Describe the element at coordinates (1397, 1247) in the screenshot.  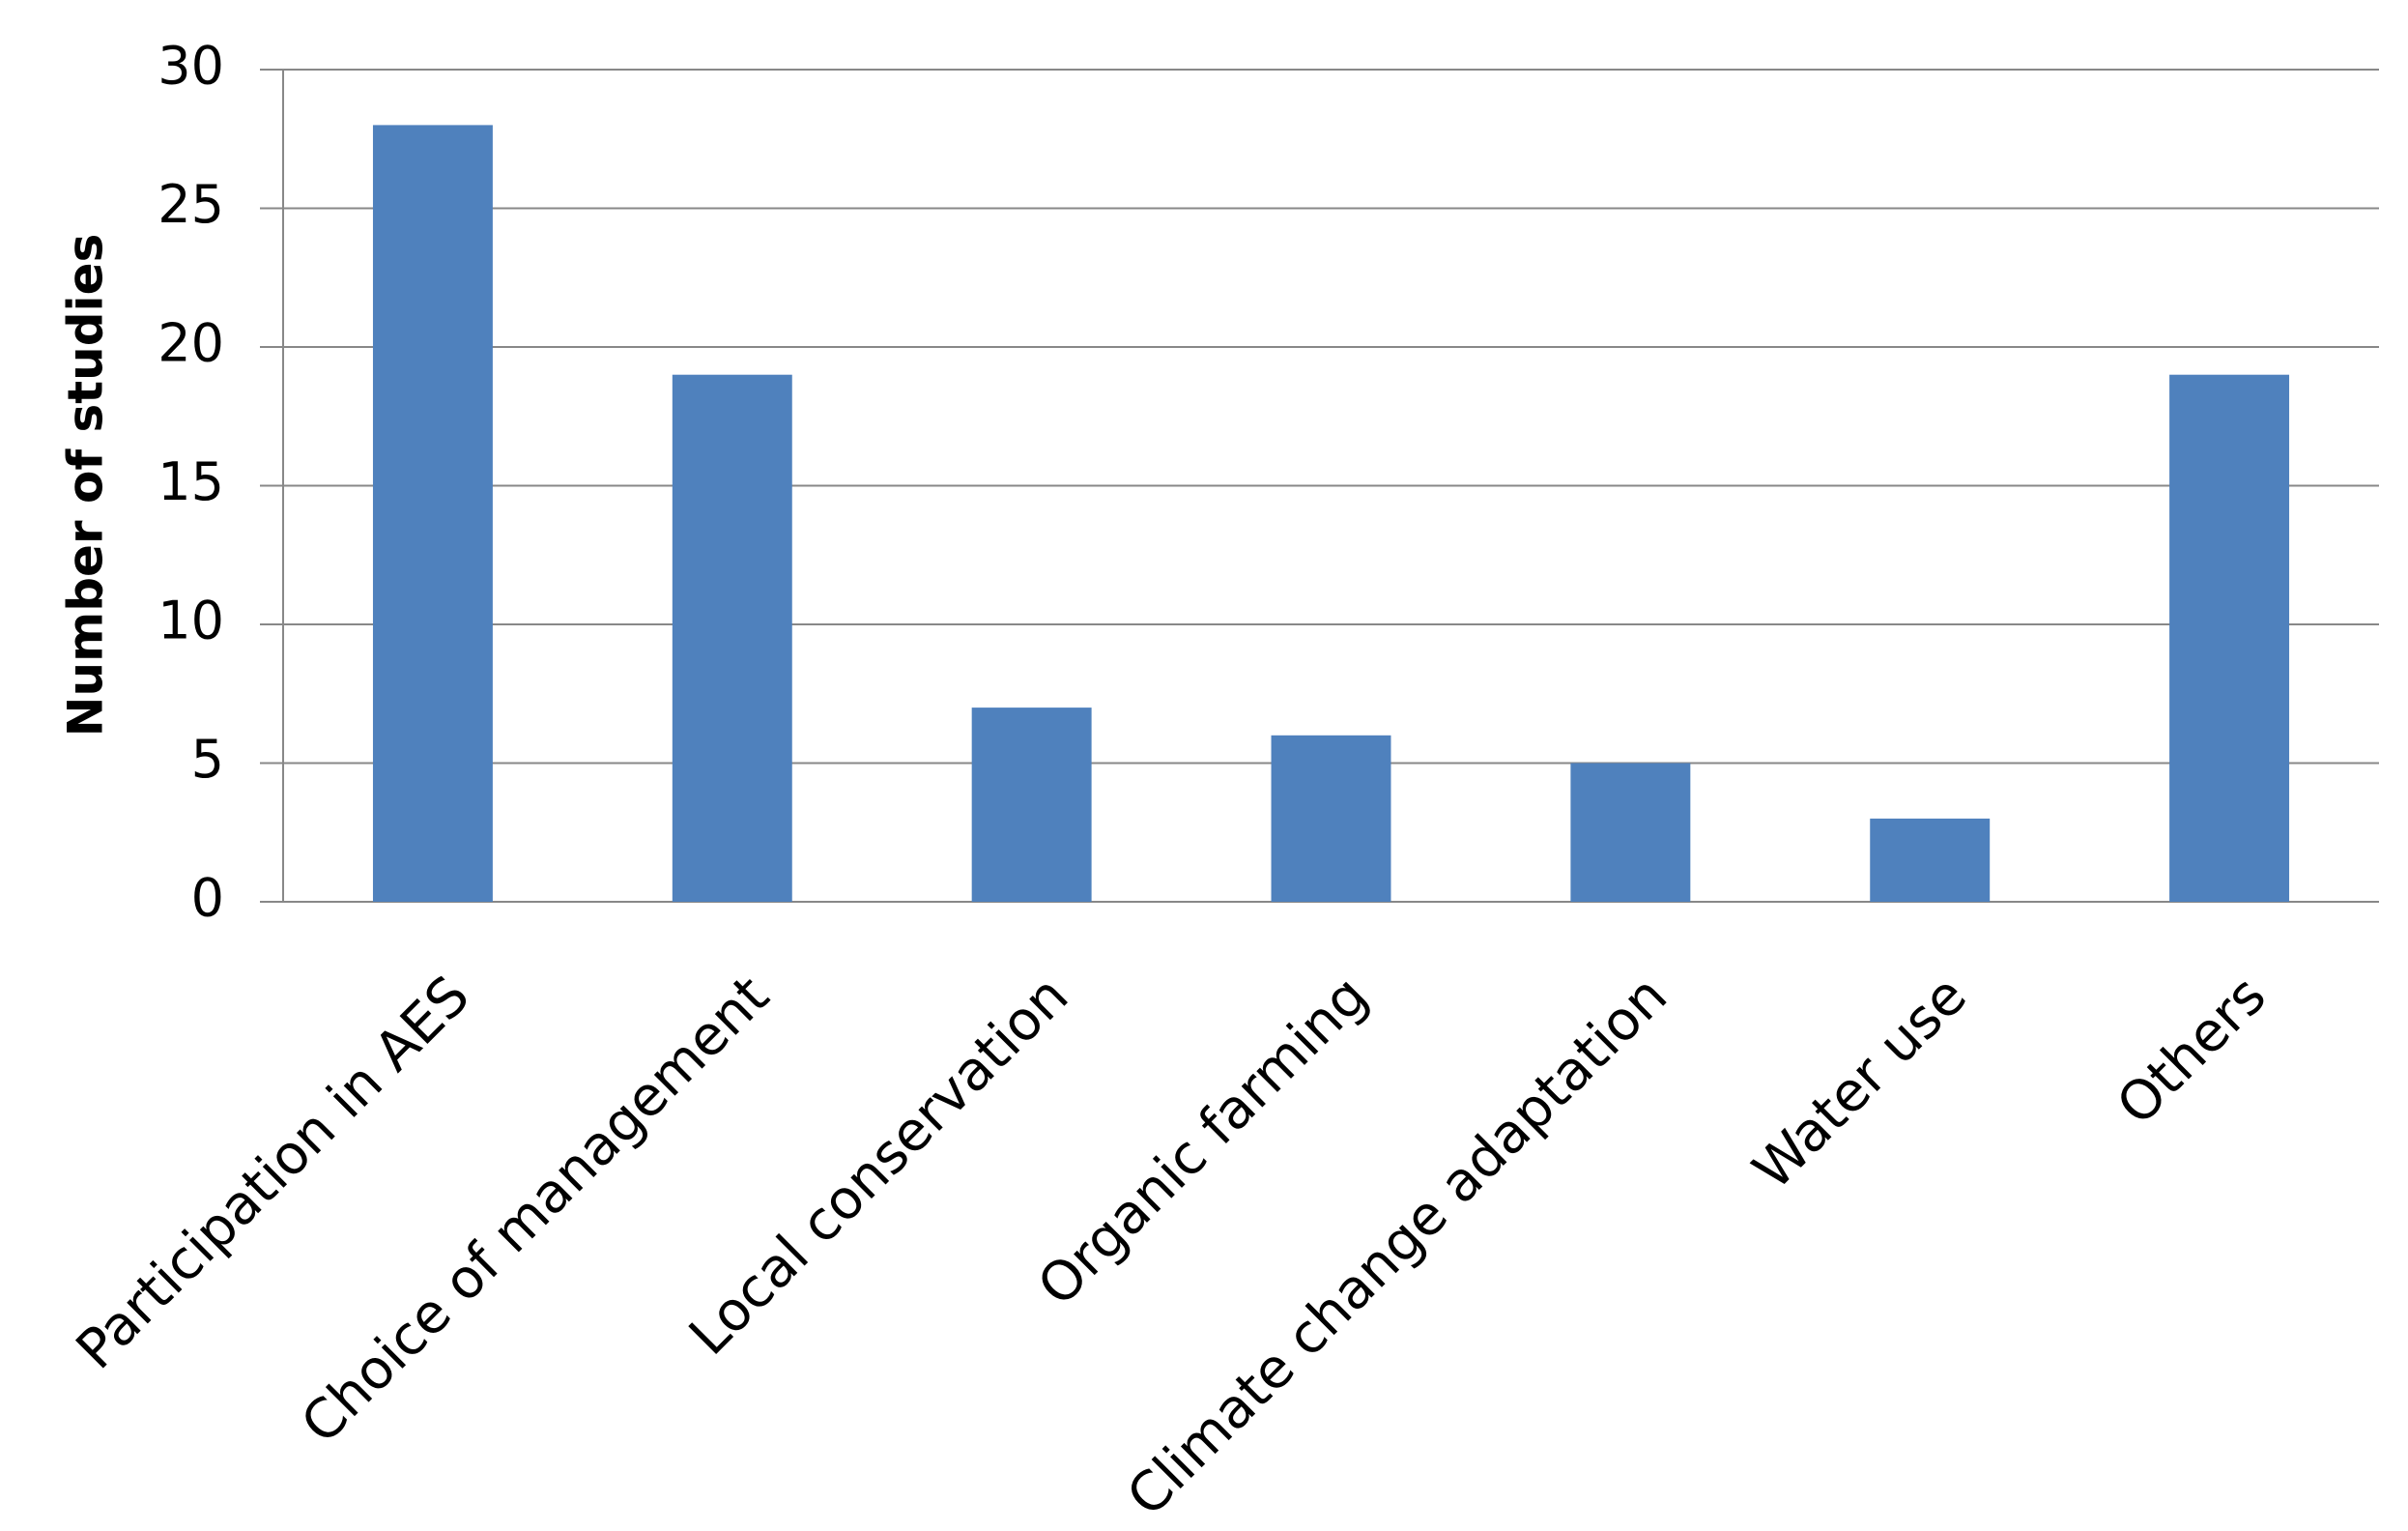
I see `x-tick-label: Climate change adaptation` at that location.